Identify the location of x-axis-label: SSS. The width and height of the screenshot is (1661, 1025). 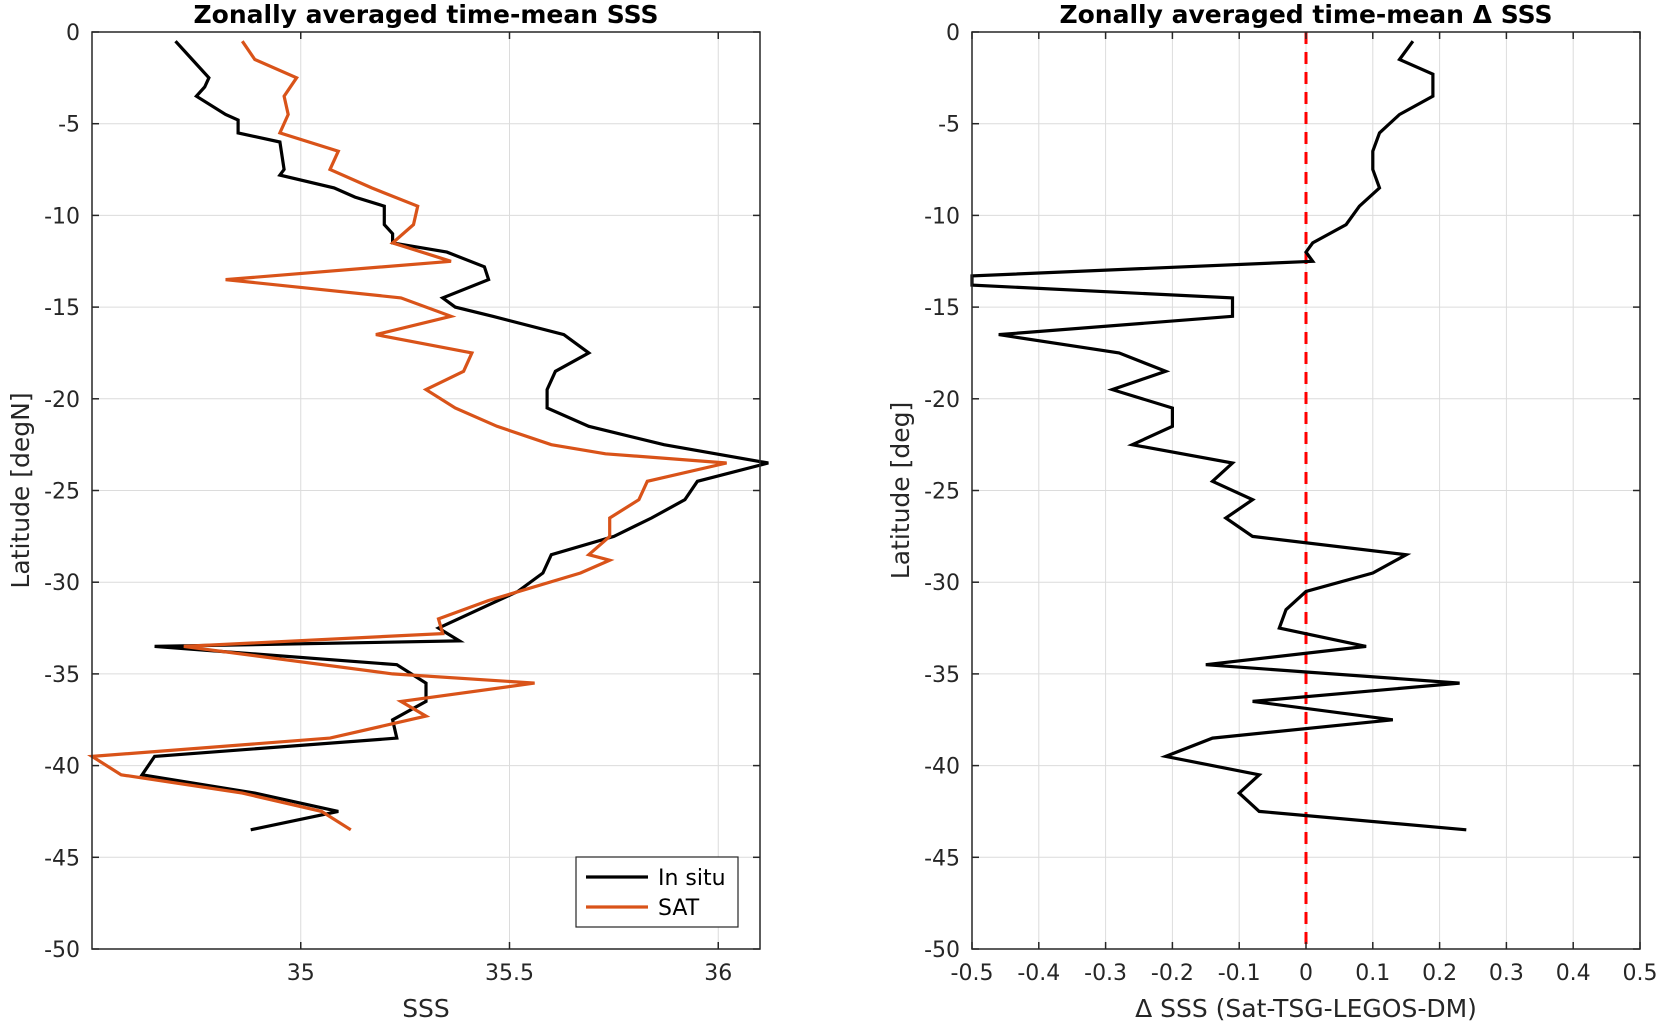
(426, 1008).